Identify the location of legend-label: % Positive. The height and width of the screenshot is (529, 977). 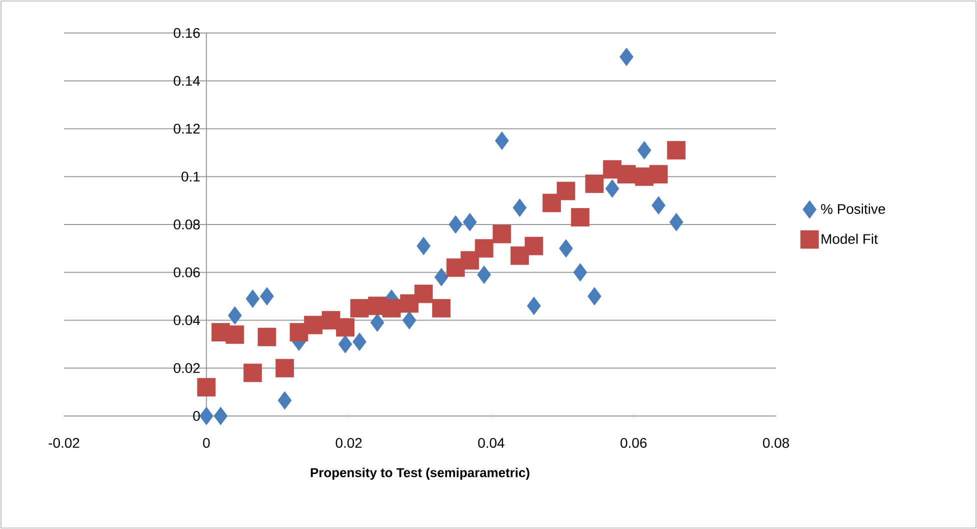
(853, 209).